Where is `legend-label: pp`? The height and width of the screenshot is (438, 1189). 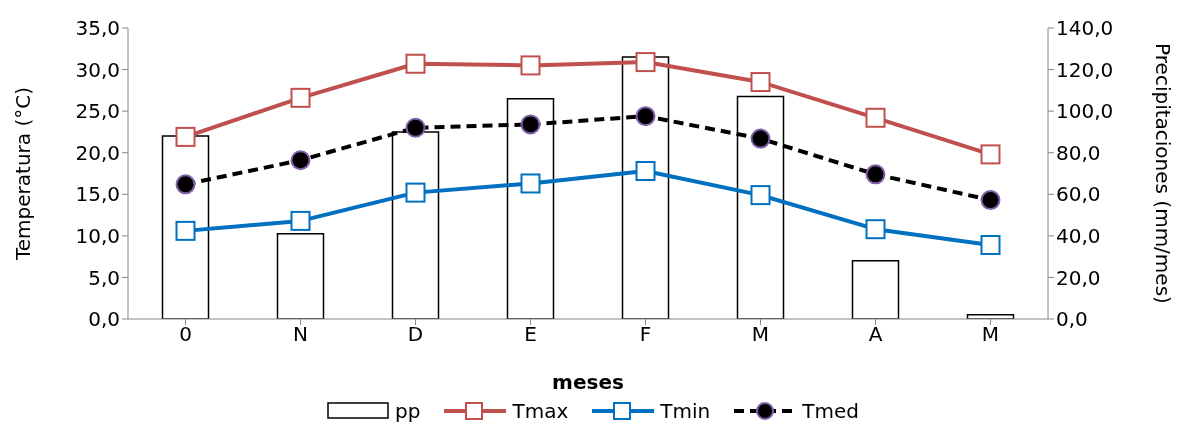 legend-label: pp is located at coordinates (408, 411).